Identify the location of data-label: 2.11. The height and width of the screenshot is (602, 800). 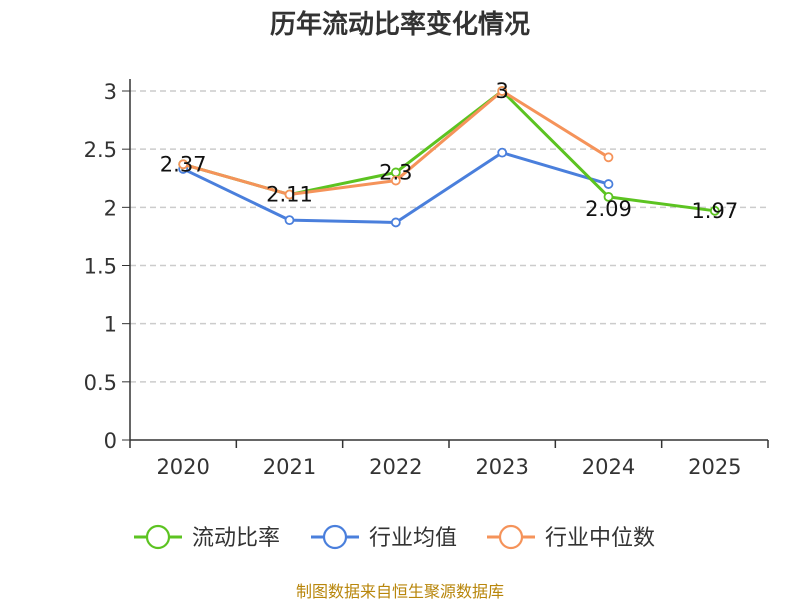
(289, 195).